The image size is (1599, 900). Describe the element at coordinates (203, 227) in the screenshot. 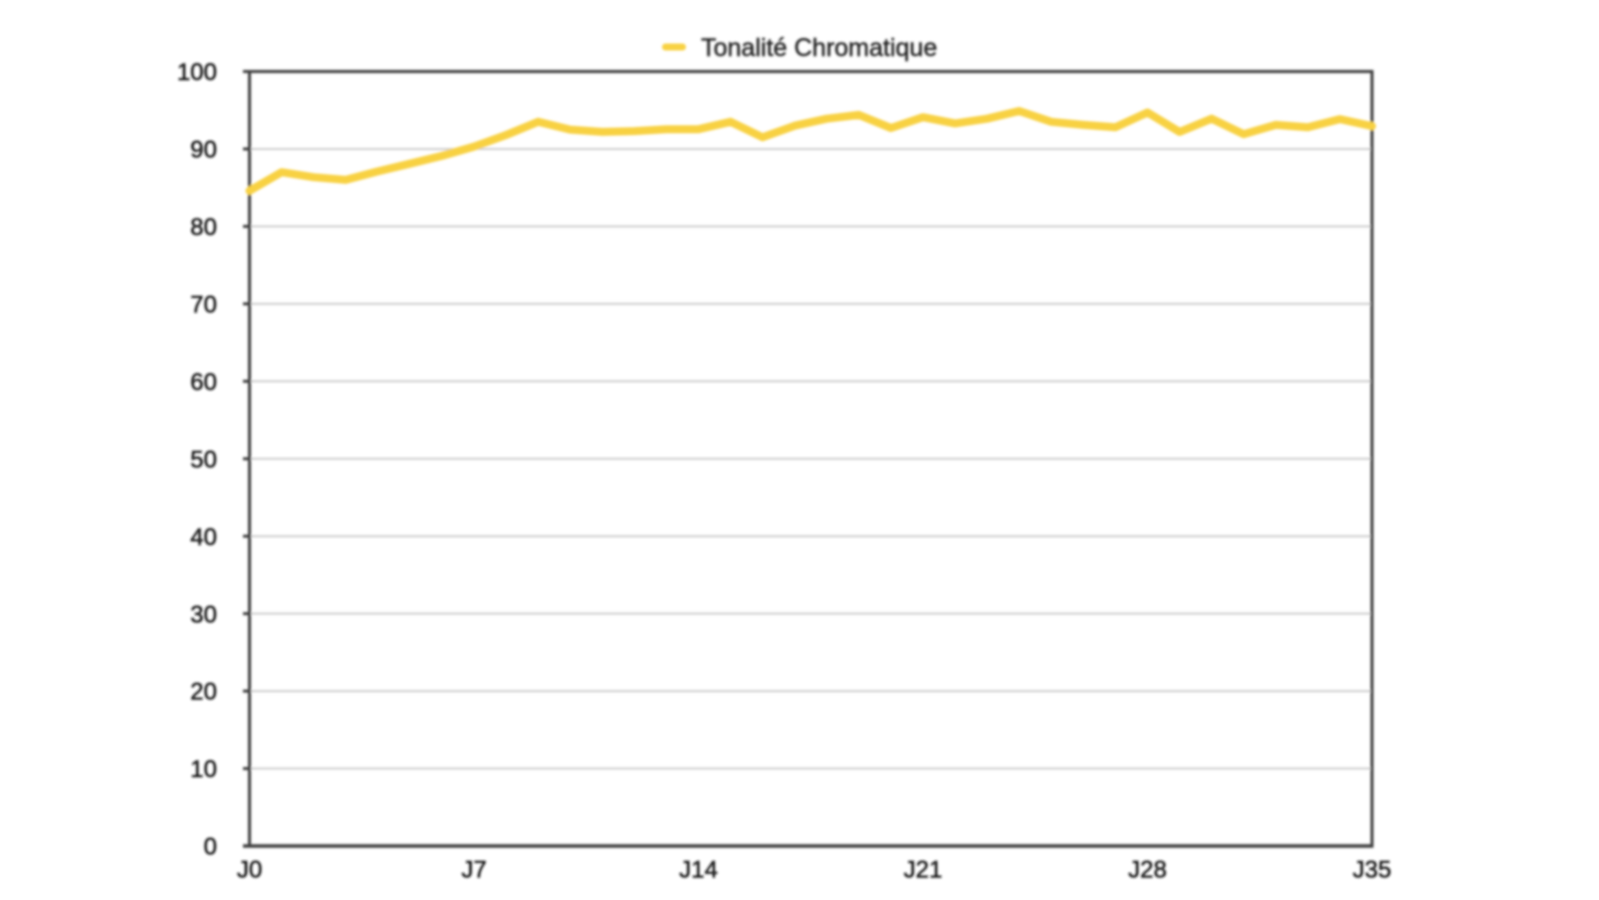

I see `svg-text: 80` at that location.